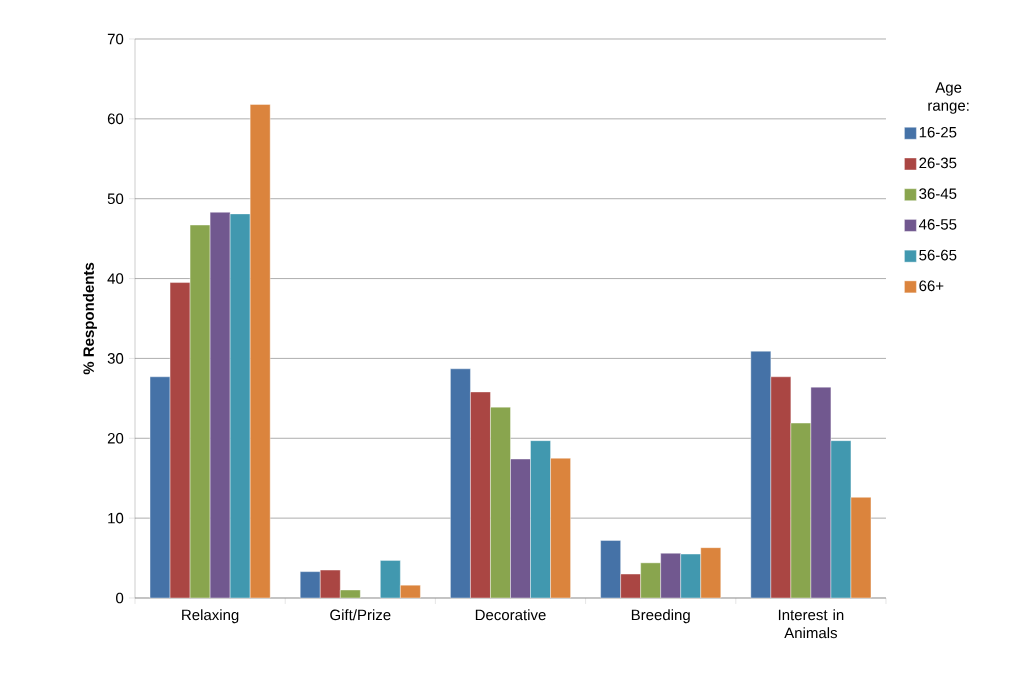 The image size is (1026, 691). What do you see at coordinates (115, 358) in the screenshot?
I see `y-tick-label: 30` at bounding box center [115, 358].